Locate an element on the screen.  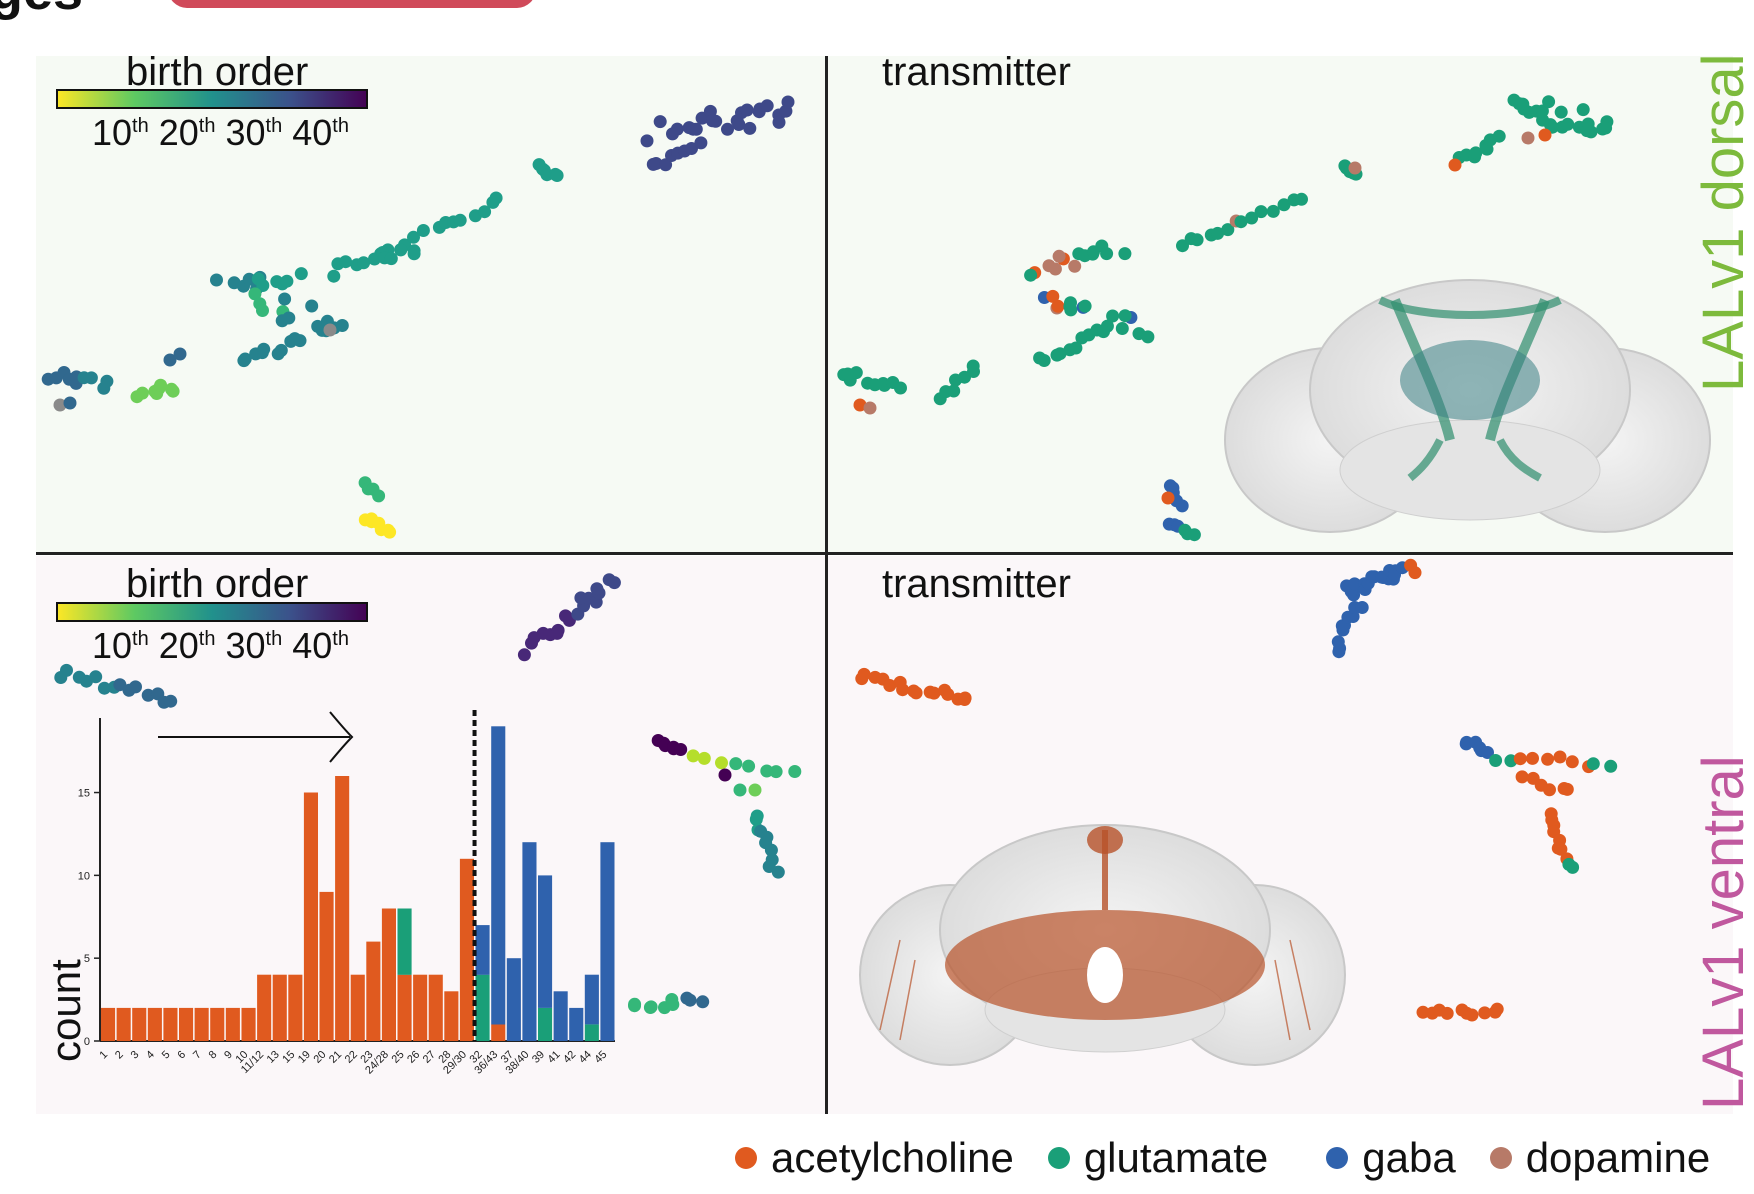
colorbar-tick: 30 is located at coordinates (245, 132).